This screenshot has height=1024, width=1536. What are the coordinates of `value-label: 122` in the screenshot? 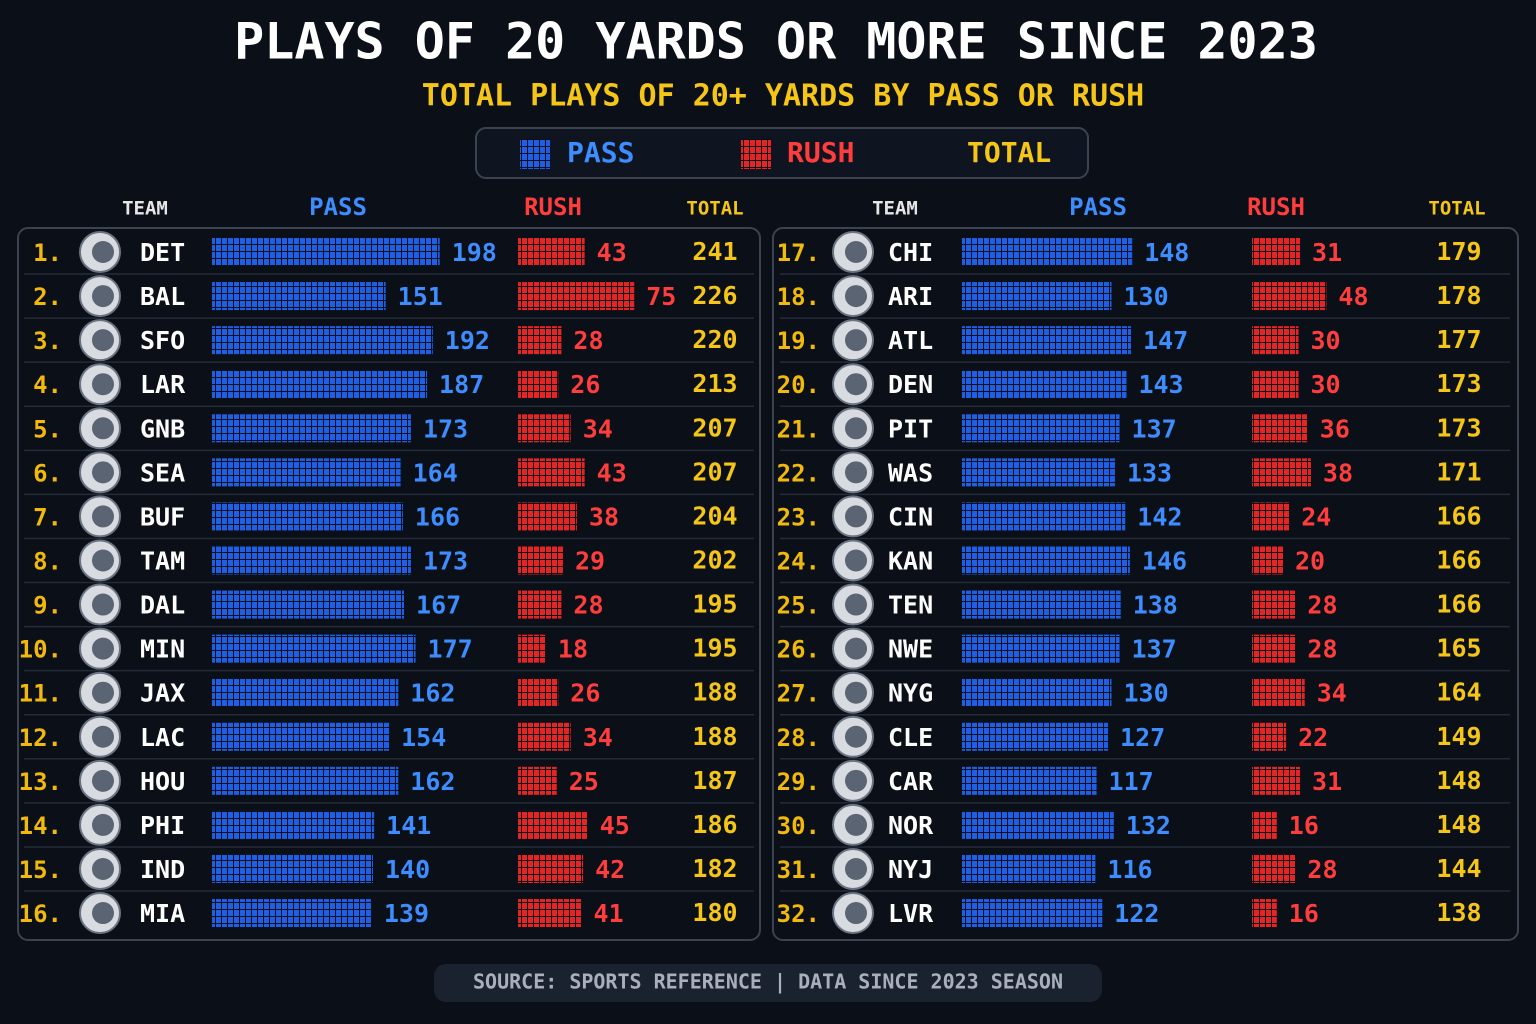 It's located at (1136, 913).